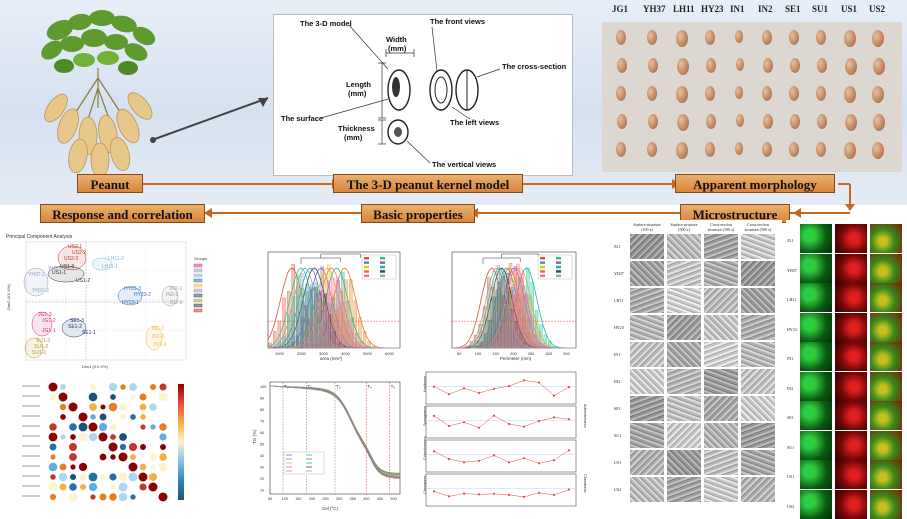 The image size is (907, 519). I want to click on pca-point-label: YH37-1, so click(36, 275).